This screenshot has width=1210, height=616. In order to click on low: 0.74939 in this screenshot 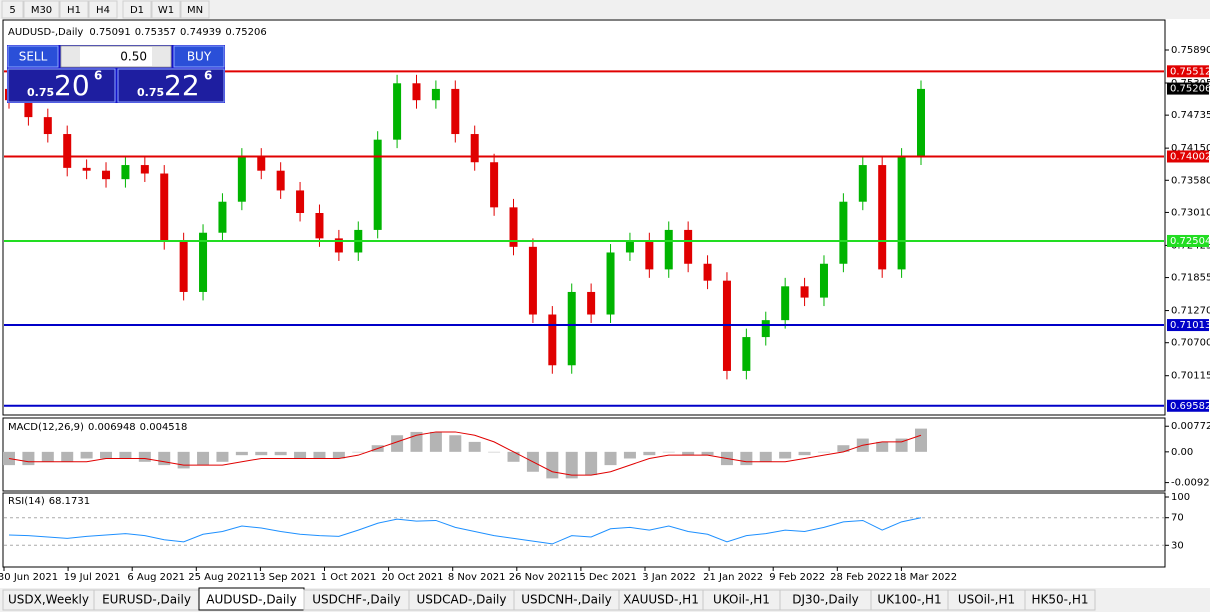, I will do `click(200, 32)`.